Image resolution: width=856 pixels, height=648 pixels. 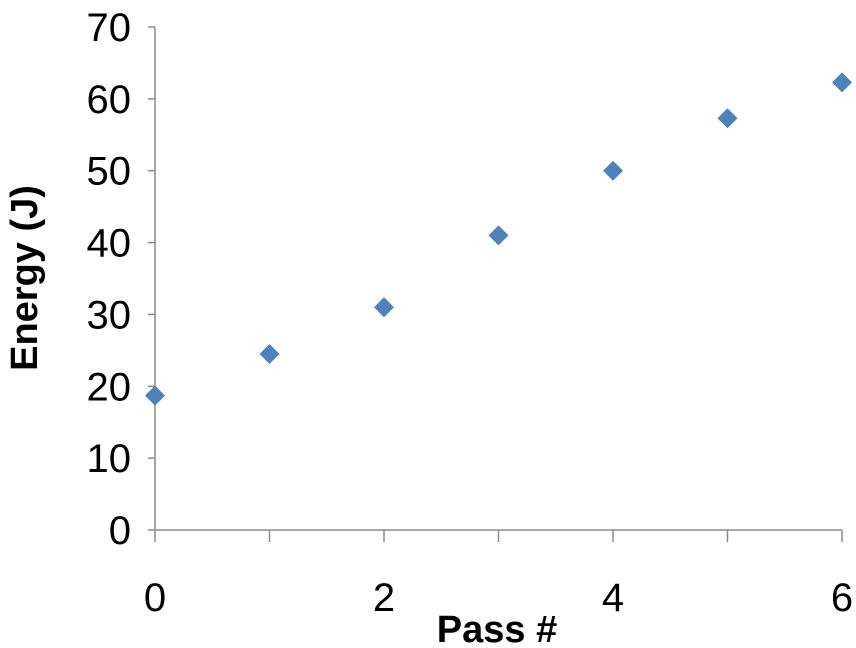 What do you see at coordinates (109, 28) in the screenshot?
I see `y-tick-label: 70` at bounding box center [109, 28].